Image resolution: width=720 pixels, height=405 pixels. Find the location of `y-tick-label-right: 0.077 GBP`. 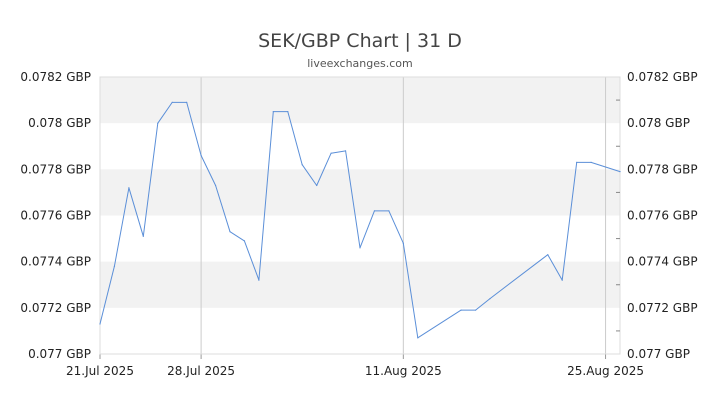

y-tick-label-right: 0.077 GBP is located at coordinates (658, 354).